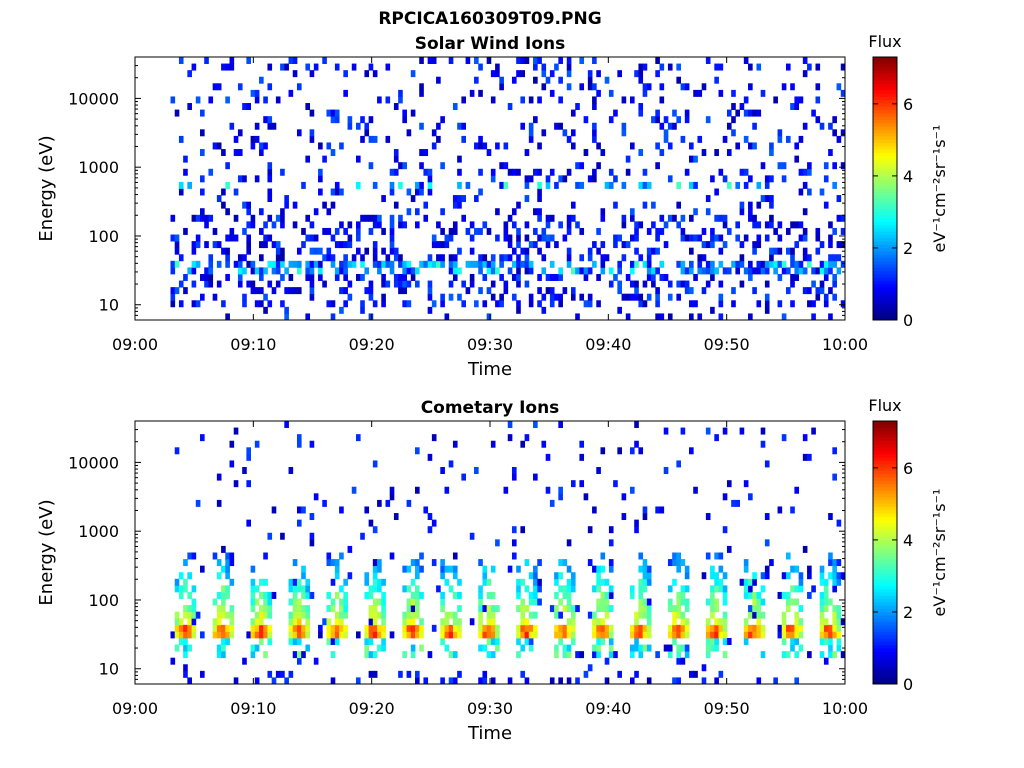 This screenshot has width=1024, height=768. What do you see at coordinates (608, 708) in the screenshot?
I see `x-tick-label: 09:40` at bounding box center [608, 708].